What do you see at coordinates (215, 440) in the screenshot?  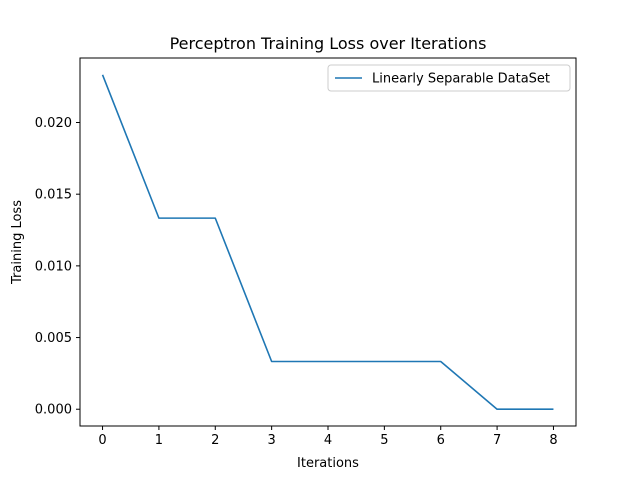 I see `x-tick-label: 2` at bounding box center [215, 440].